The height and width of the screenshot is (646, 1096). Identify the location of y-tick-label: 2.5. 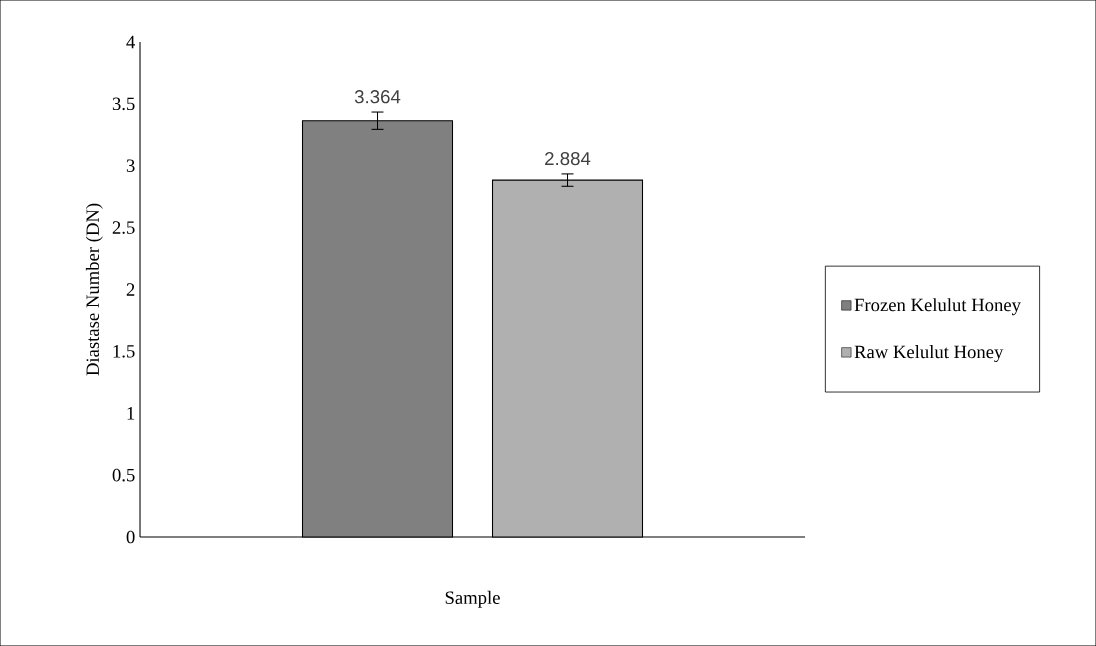
(123, 227).